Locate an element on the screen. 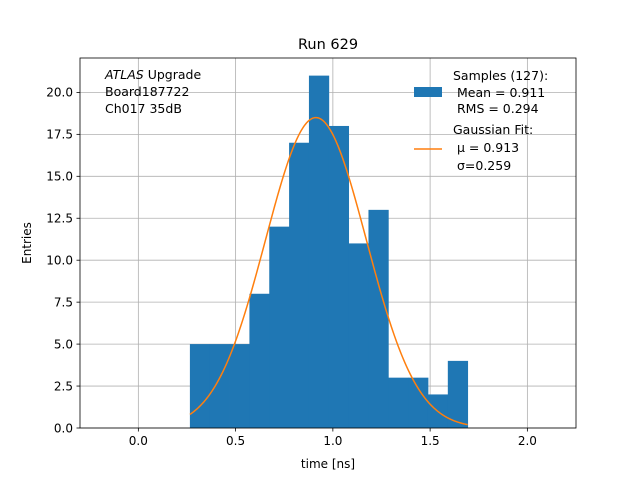 The width and height of the screenshot is (640, 480). board-label: Board187722 is located at coordinates (147, 91).